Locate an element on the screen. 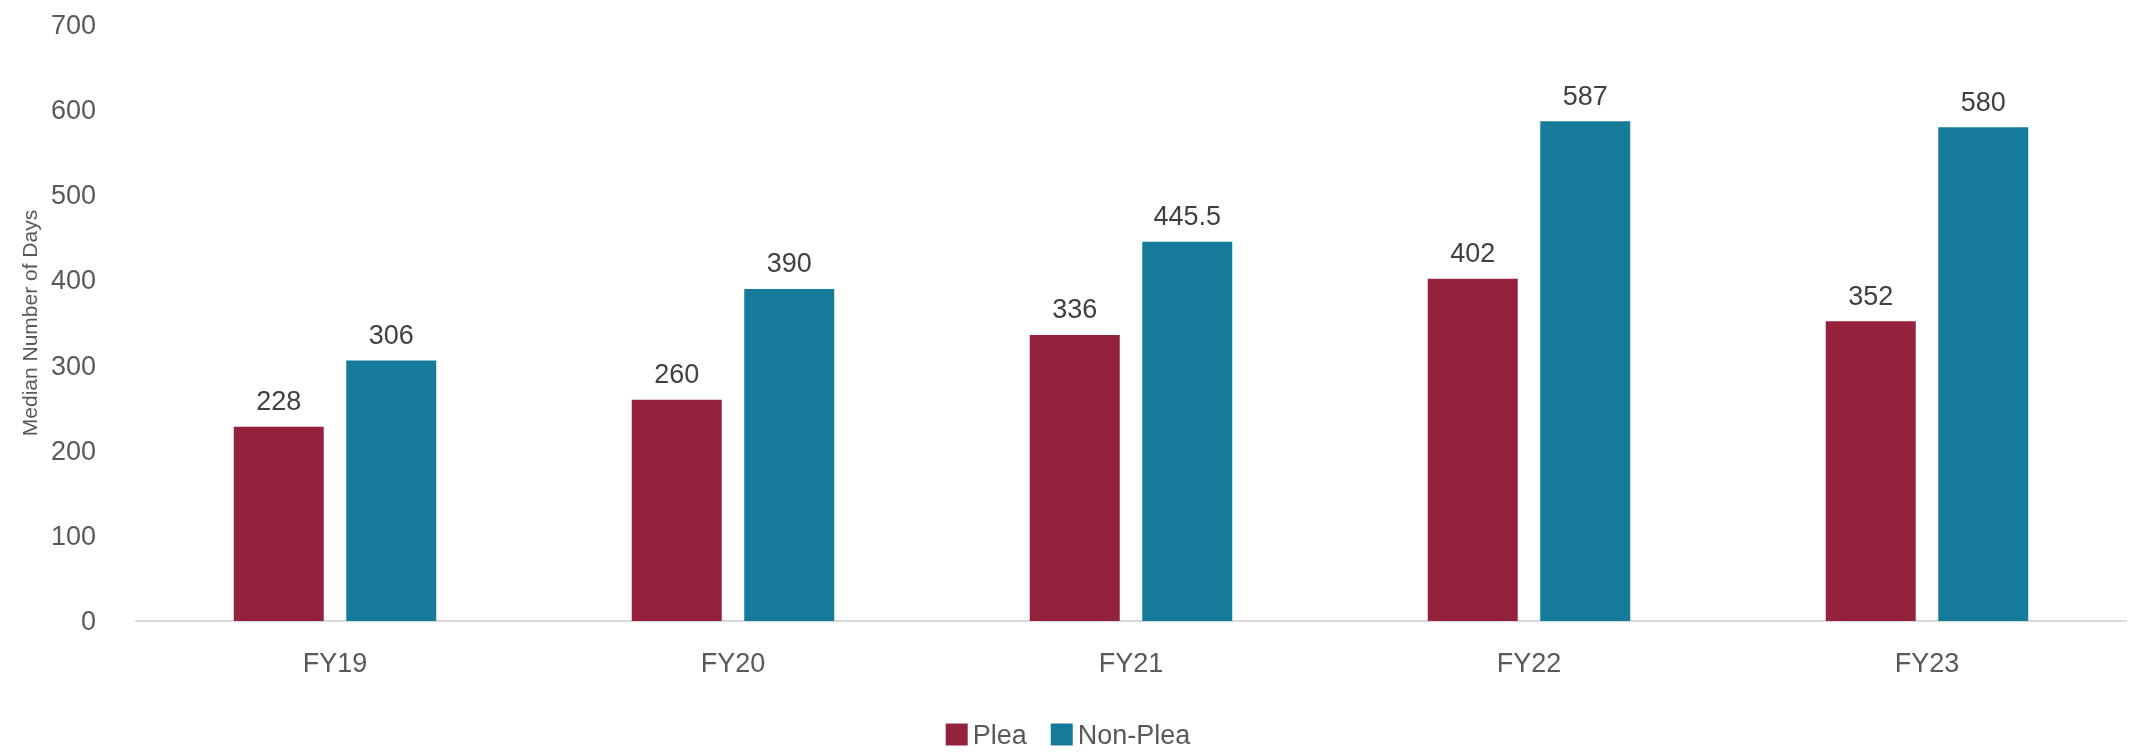 This screenshot has width=2136, height=755. y-axis-title: Median Number of Days is located at coordinates (30, 323).